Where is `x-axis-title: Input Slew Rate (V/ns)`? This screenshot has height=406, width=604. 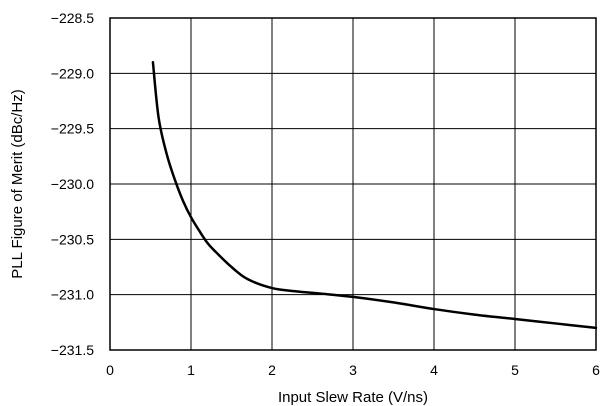
x-axis-title: Input Slew Rate (V/ns) is located at coordinates (353, 397).